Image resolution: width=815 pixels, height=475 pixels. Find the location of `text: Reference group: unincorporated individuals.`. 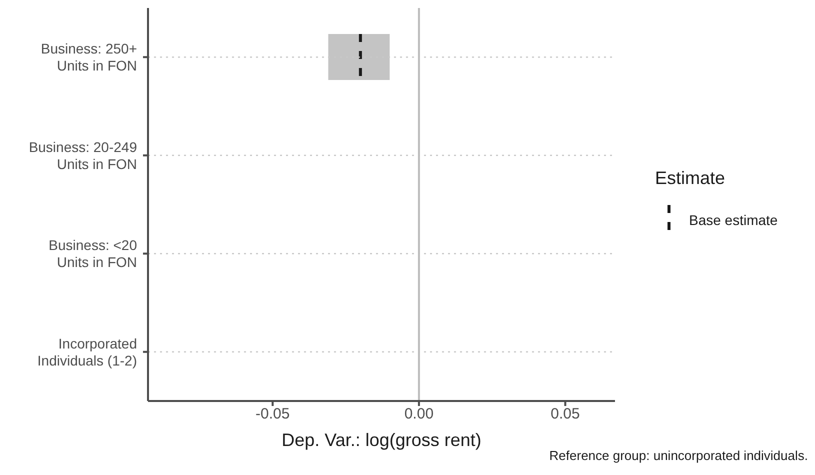

text: Reference group: unincorporated individuals. is located at coordinates (678, 455).